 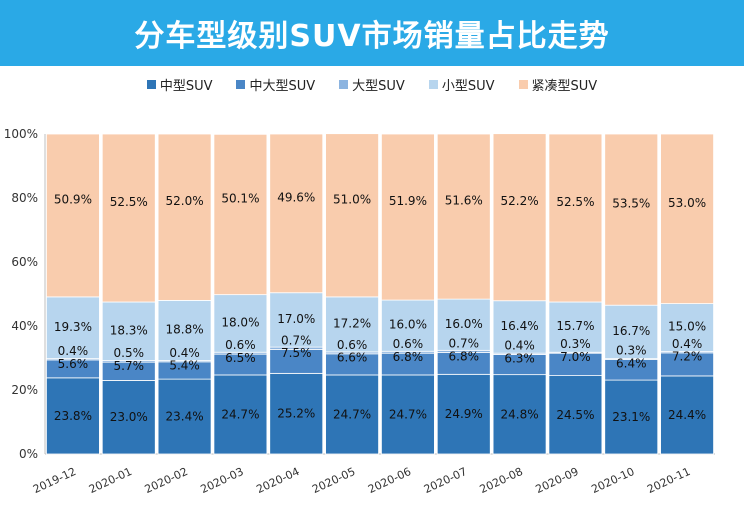 What do you see at coordinates (687, 357) in the screenshot?
I see `data-label: 7.2%` at bounding box center [687, 357].